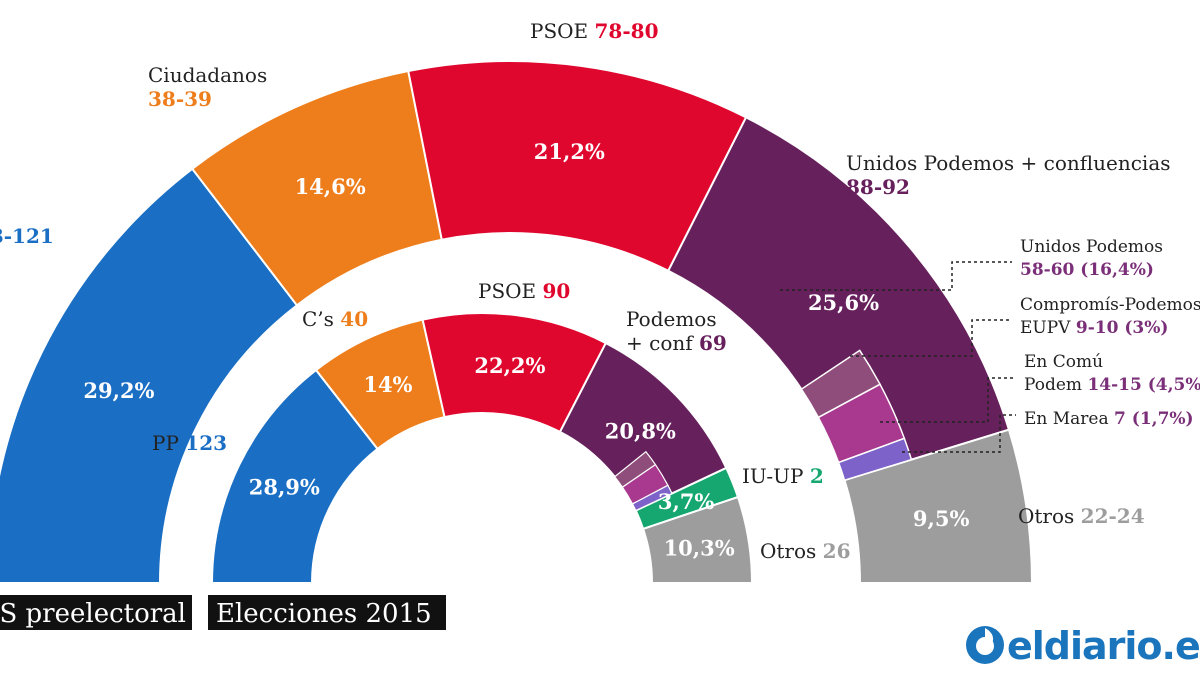  Describe the element at coordinates (783, 476) in the screenshot. I see `inner-label-iu: IU-UP 2` at that location.